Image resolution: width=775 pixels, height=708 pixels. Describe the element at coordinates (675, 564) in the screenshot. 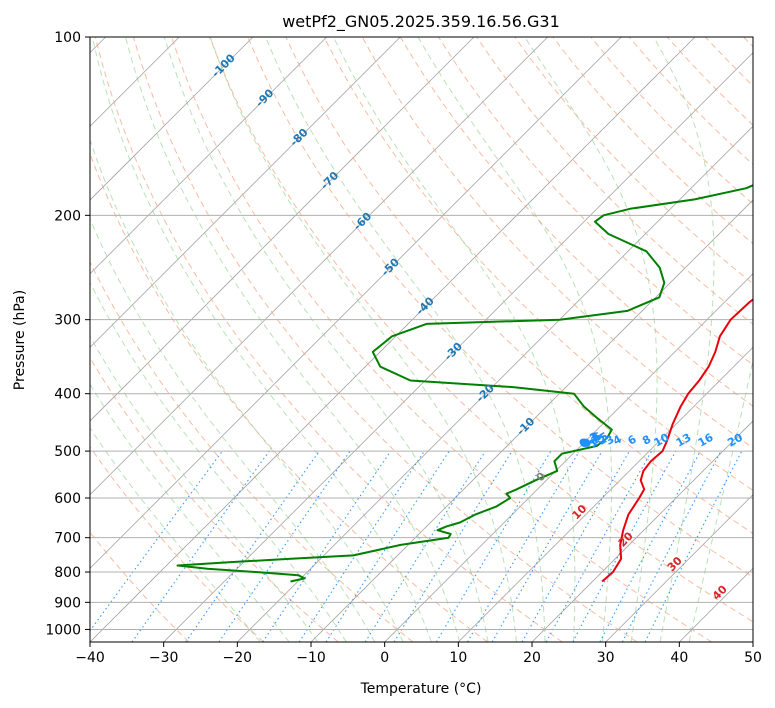

I see `warm-isotherm-label: 30` at that location.